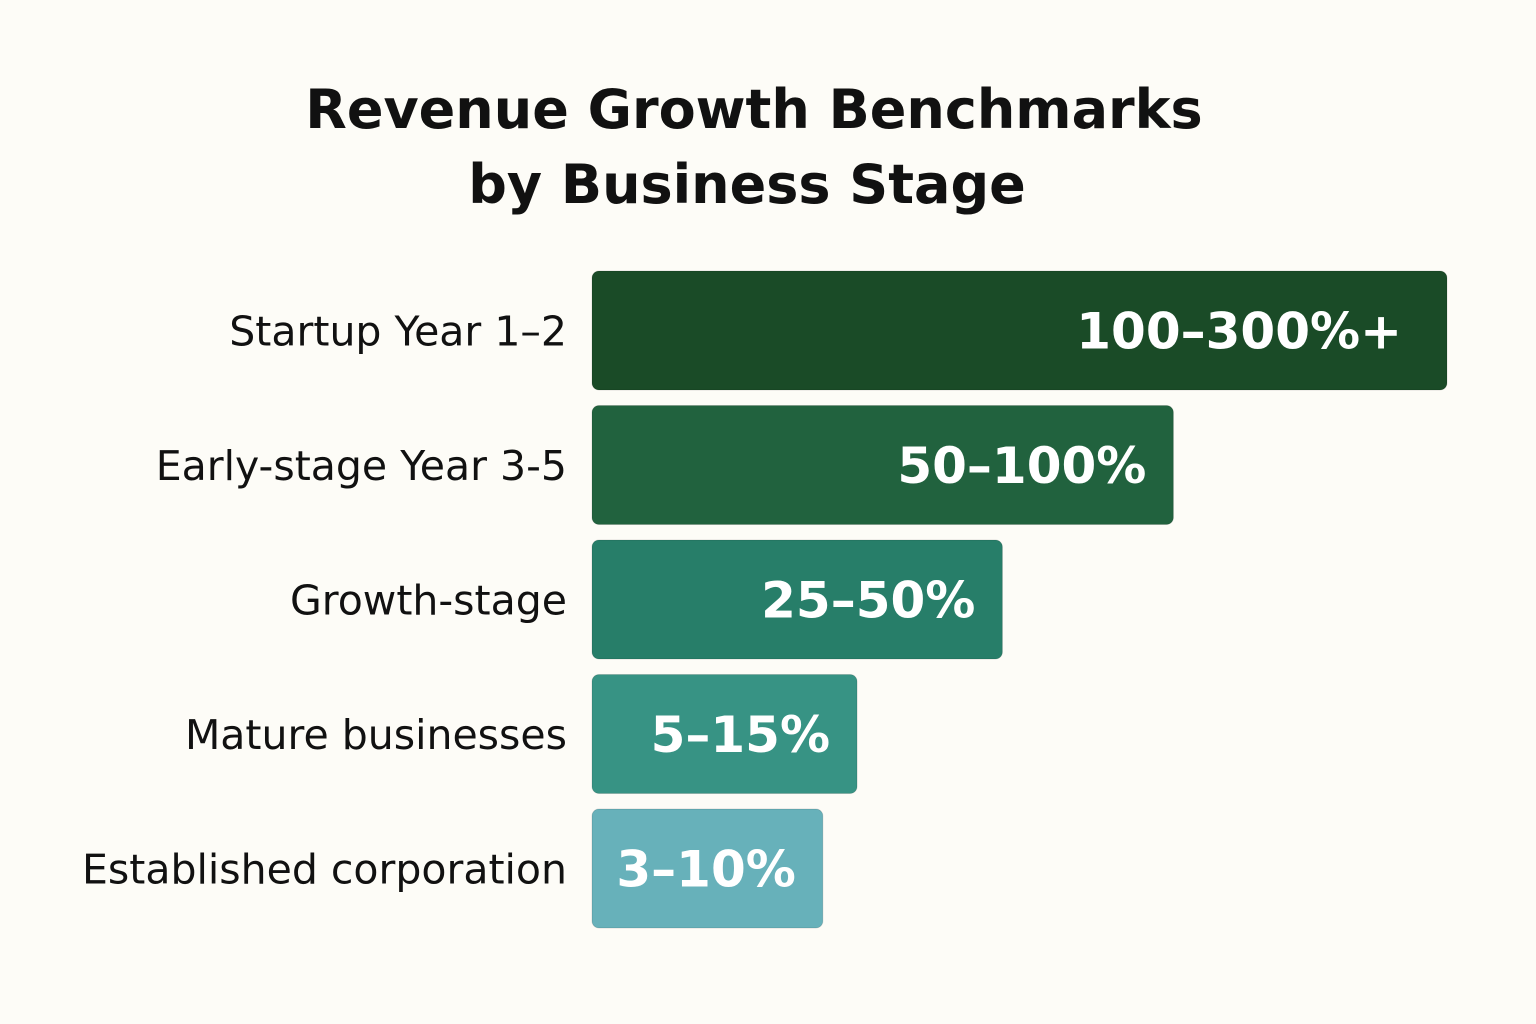 Image resolution: width=1536 pixels, height=1024 pixels. Describe the element at coordinates (376, 735) in the screenshot. I see `category-label: Mature businesses` at that location.